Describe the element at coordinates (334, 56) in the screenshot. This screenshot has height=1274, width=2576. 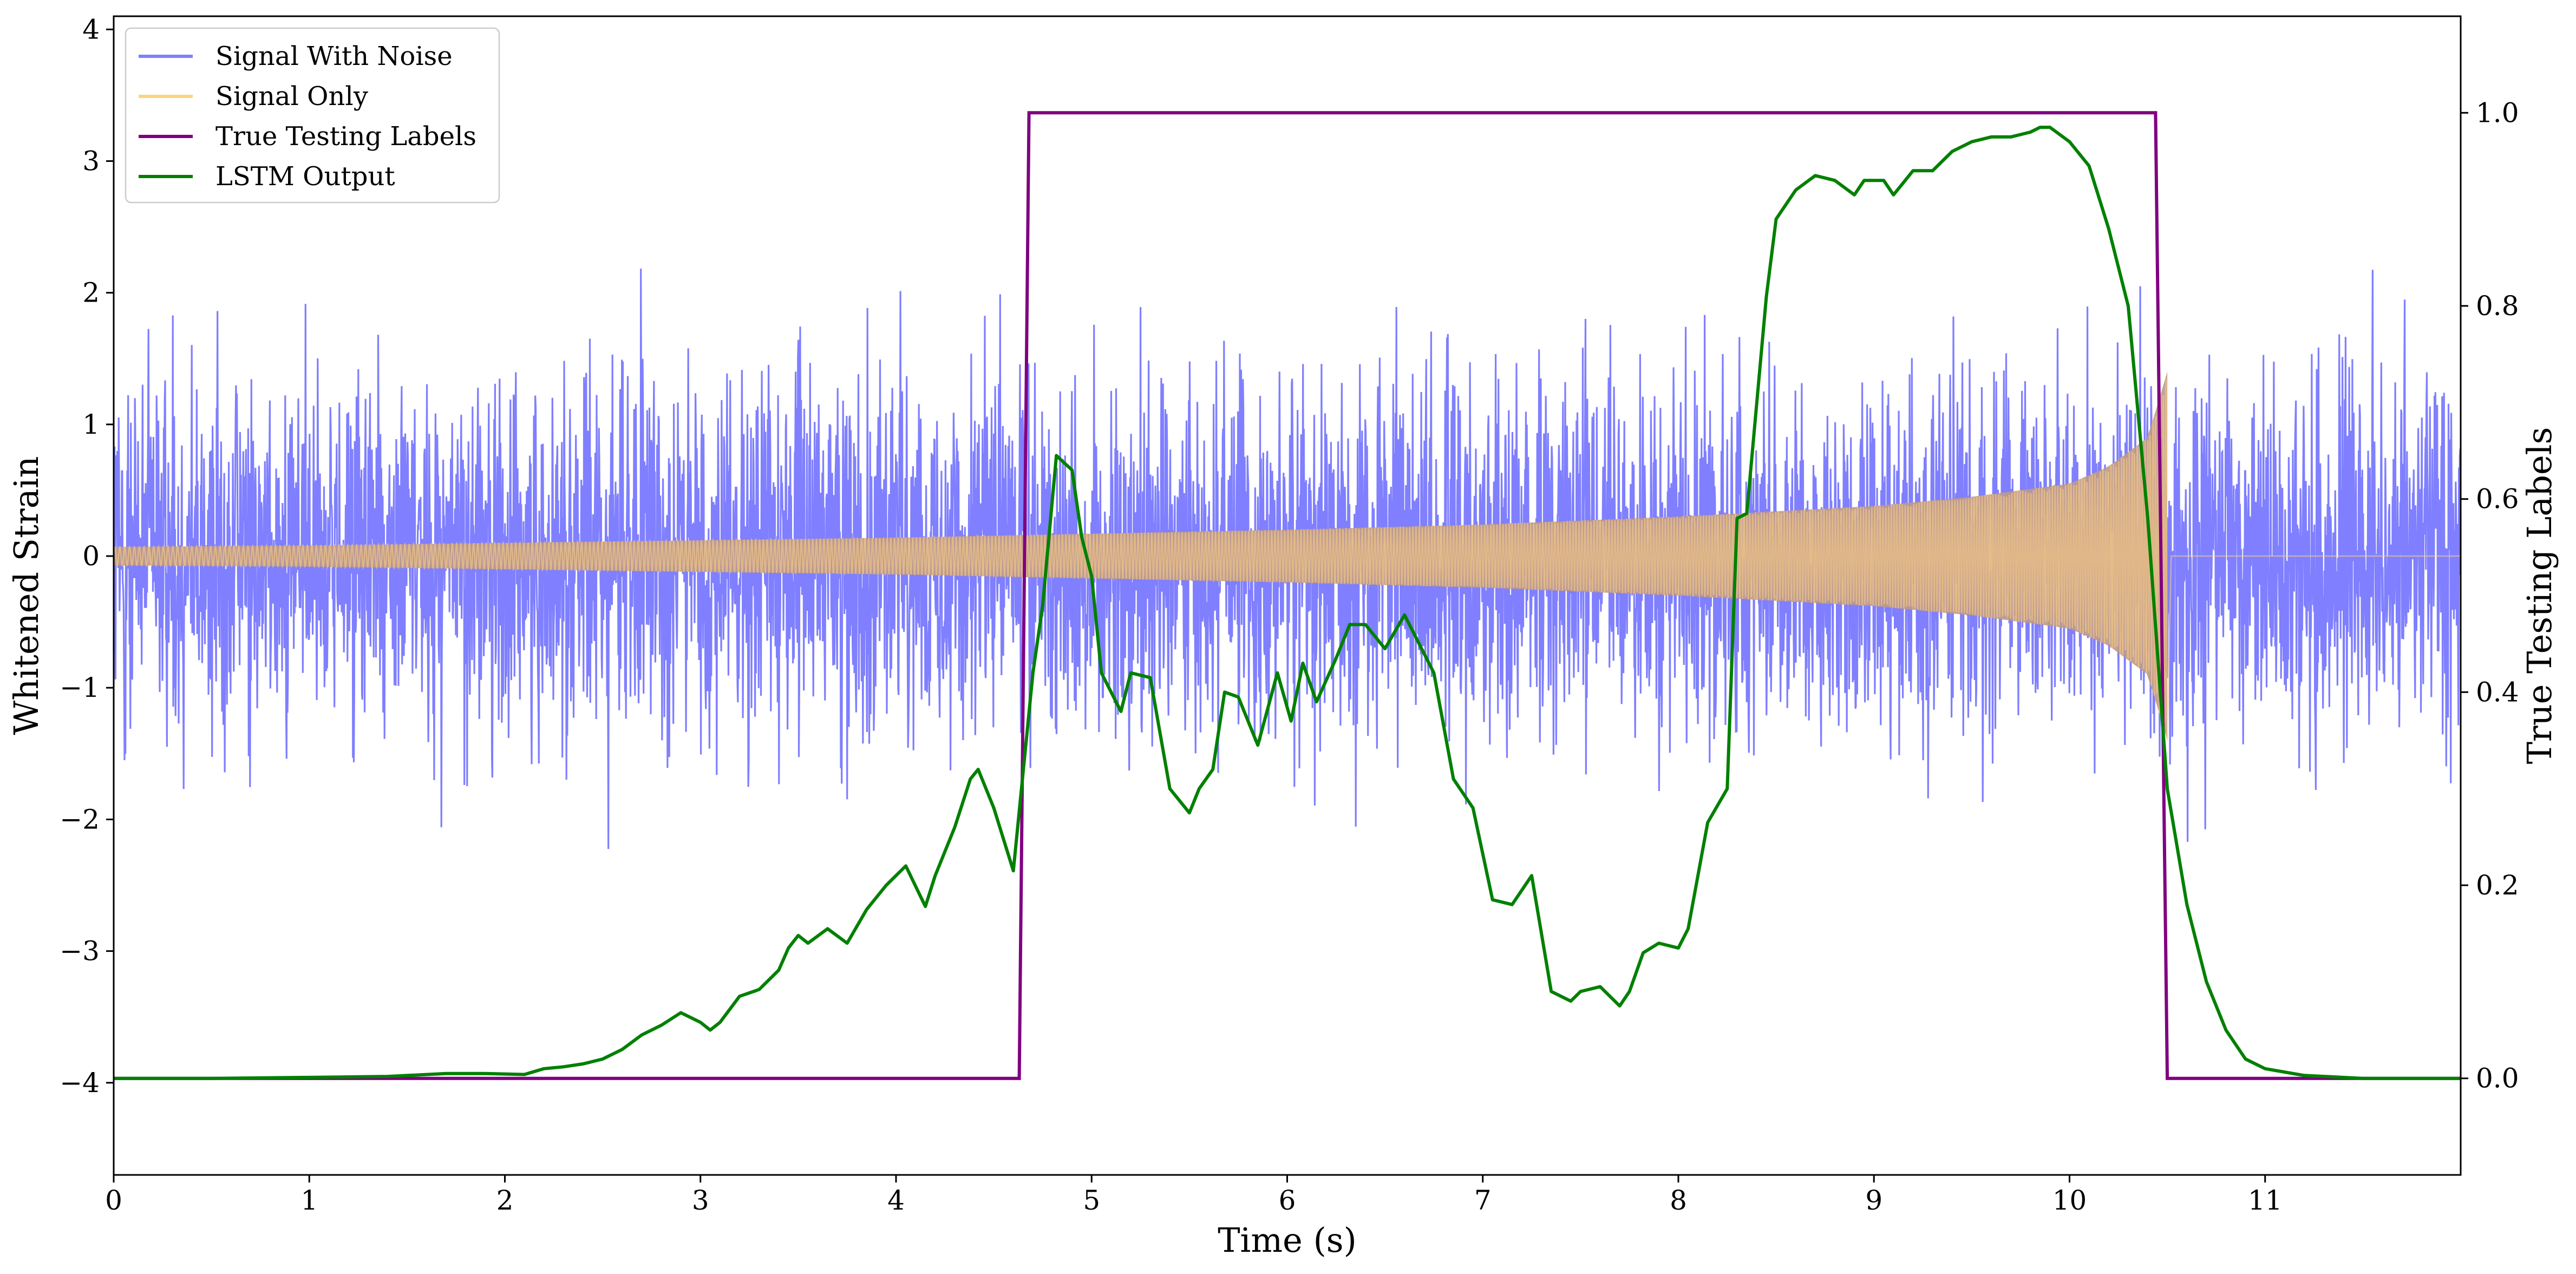
I see `legend-entry: Signal With Noise` at that location.